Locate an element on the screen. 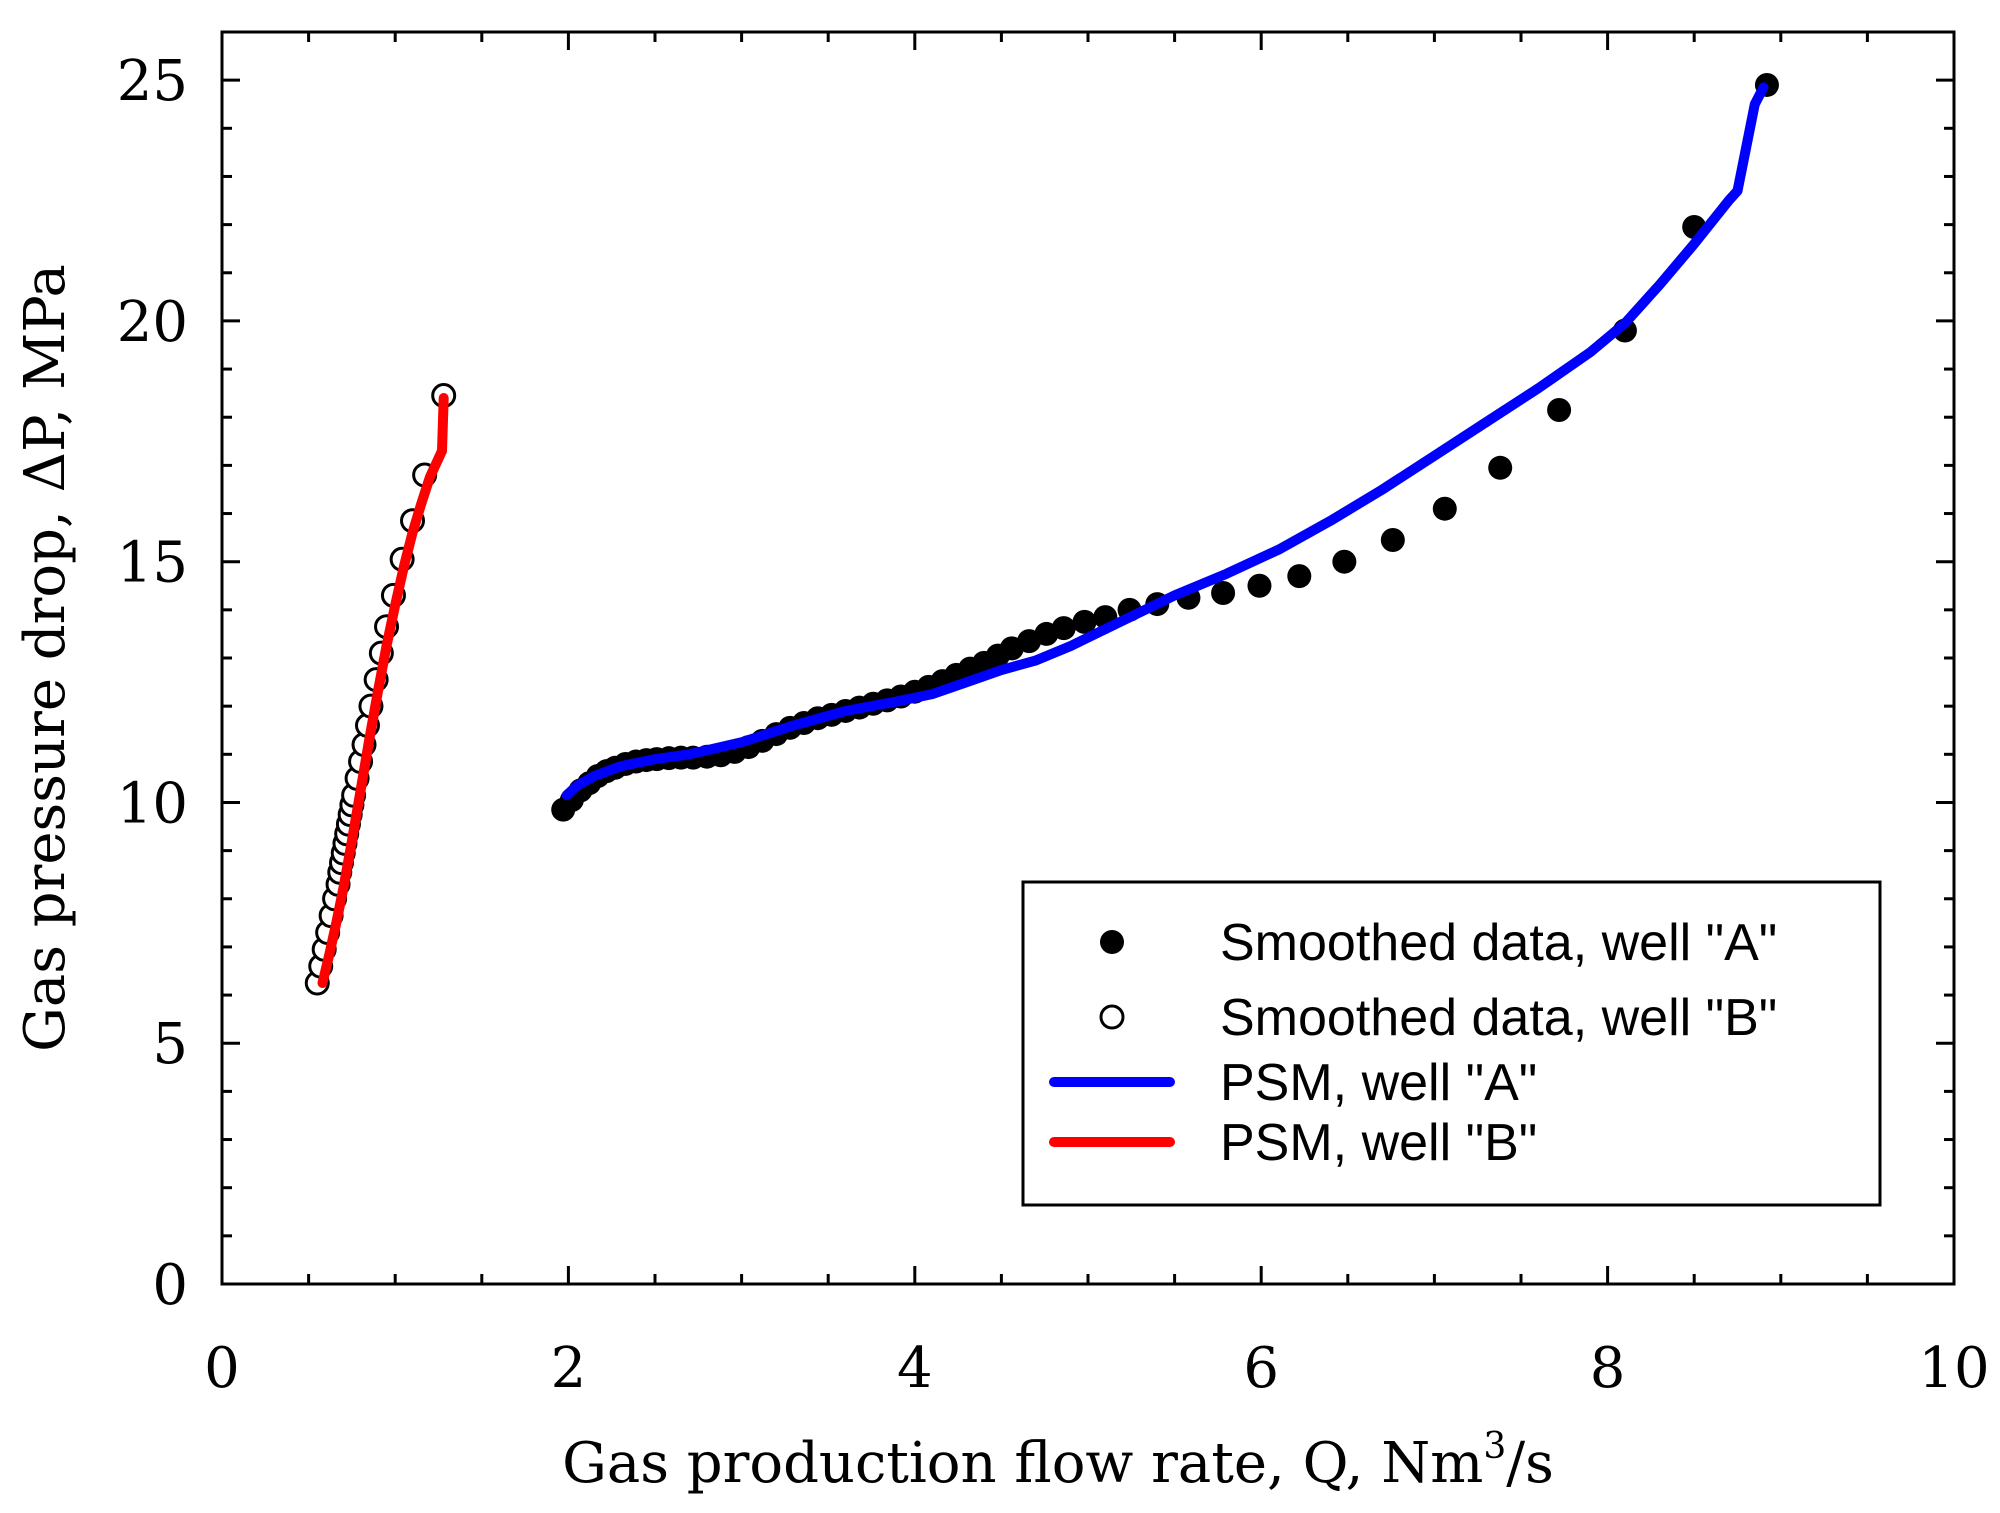 The height and width of the screenshot is (1513, 2000). y-tick-label: 0 is located at coordinates (170, 1285).